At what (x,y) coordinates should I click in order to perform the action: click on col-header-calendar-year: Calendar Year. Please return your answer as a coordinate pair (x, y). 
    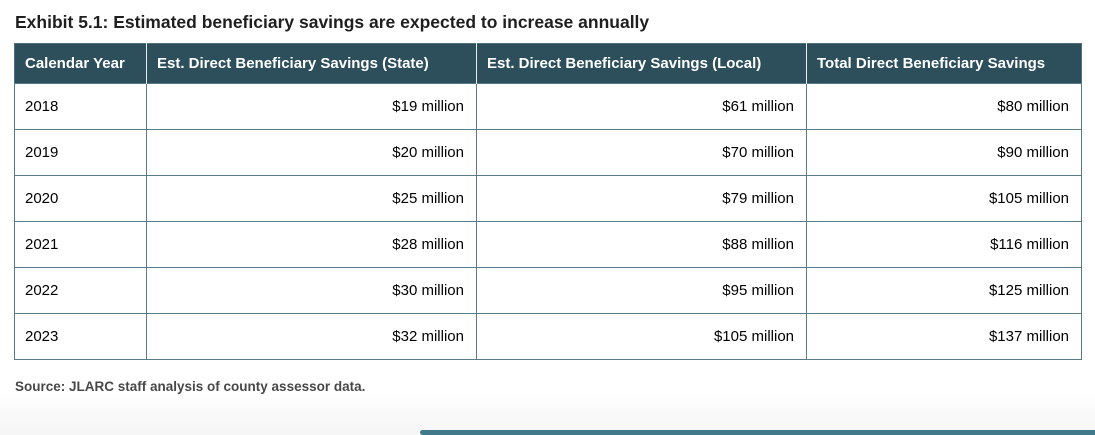
    Looking at the image, I should click on (80, 63).